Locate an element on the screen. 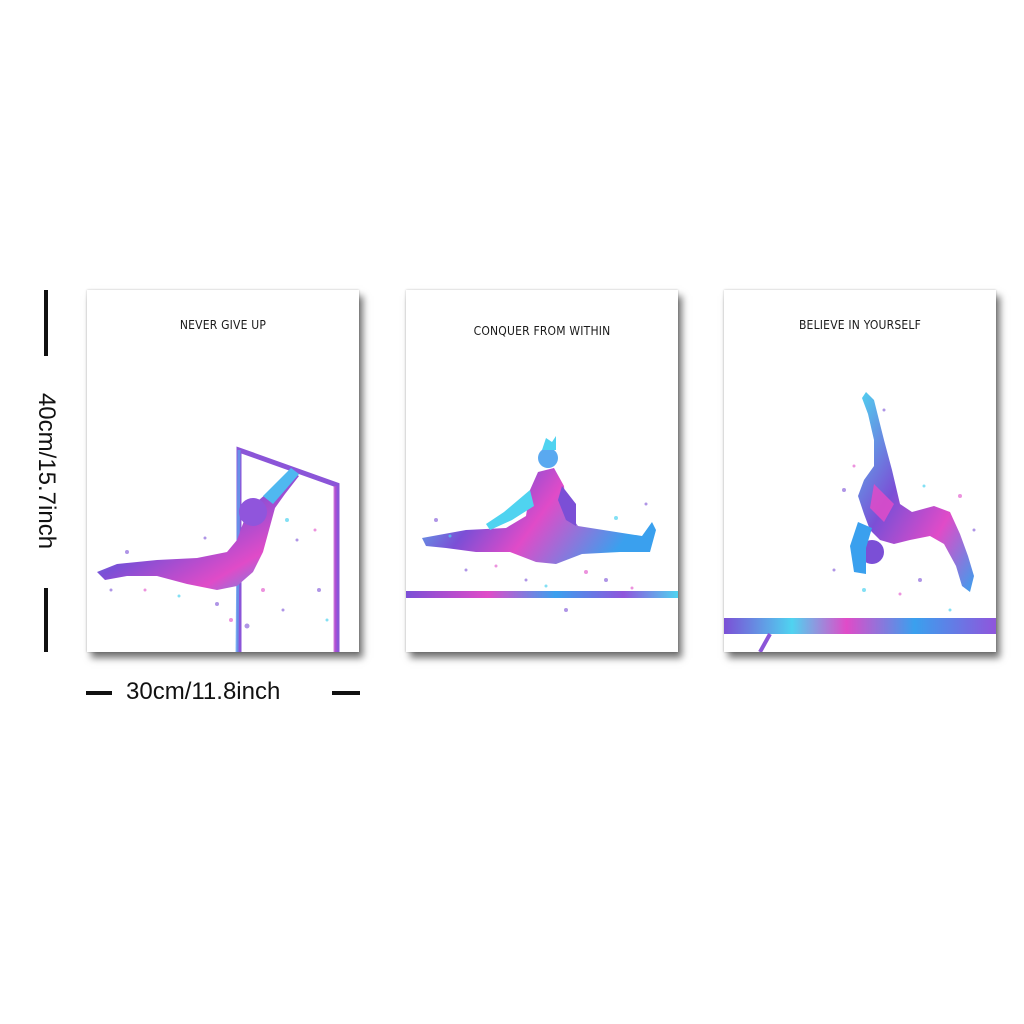  gymnast-split-leap-icon is located at coordinates (542, 524).